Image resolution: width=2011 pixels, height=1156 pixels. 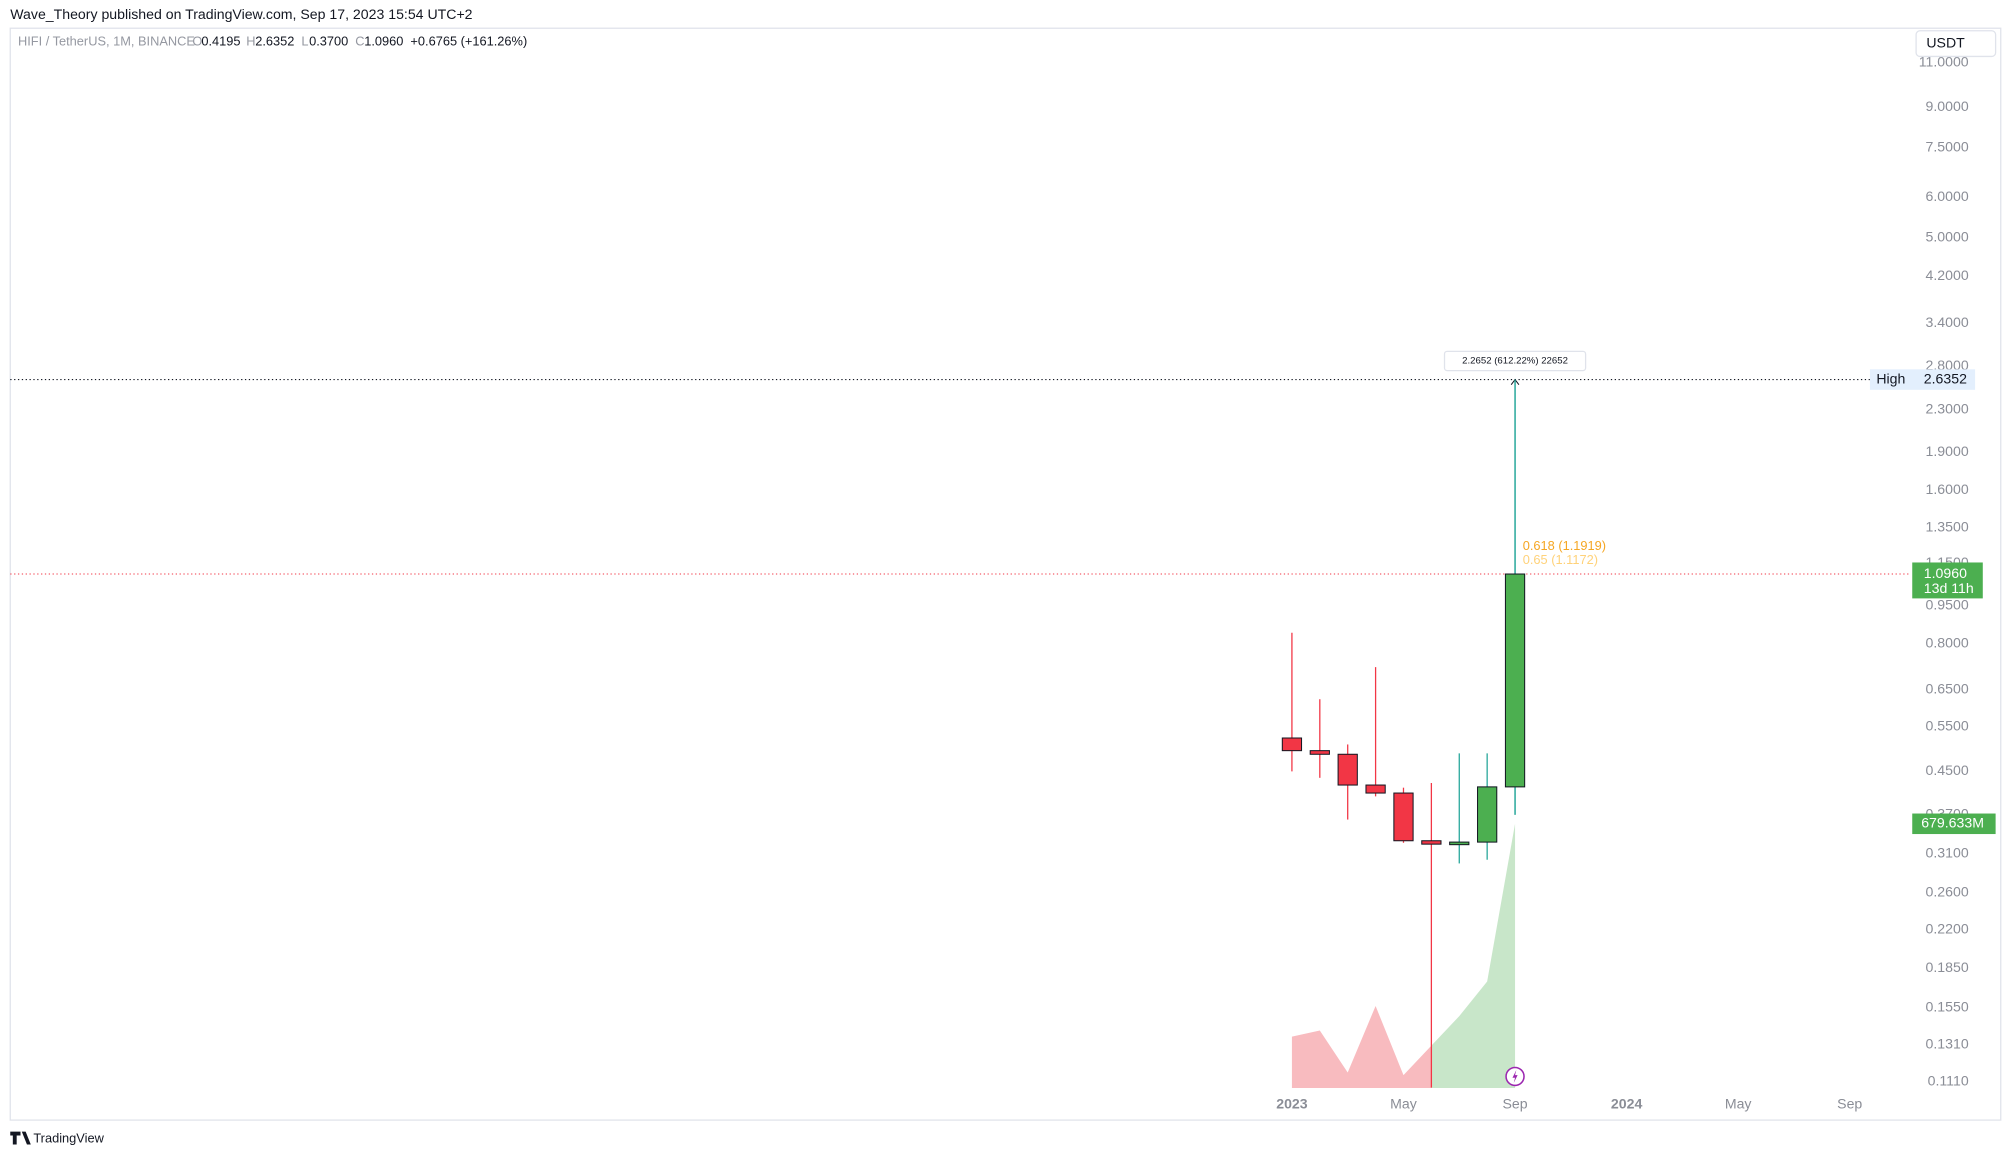 What do you see at coordinates (1947, 106) in the screenshot?
I see `y-tick-label: 9.0000` at bounding box center [1947, 106].